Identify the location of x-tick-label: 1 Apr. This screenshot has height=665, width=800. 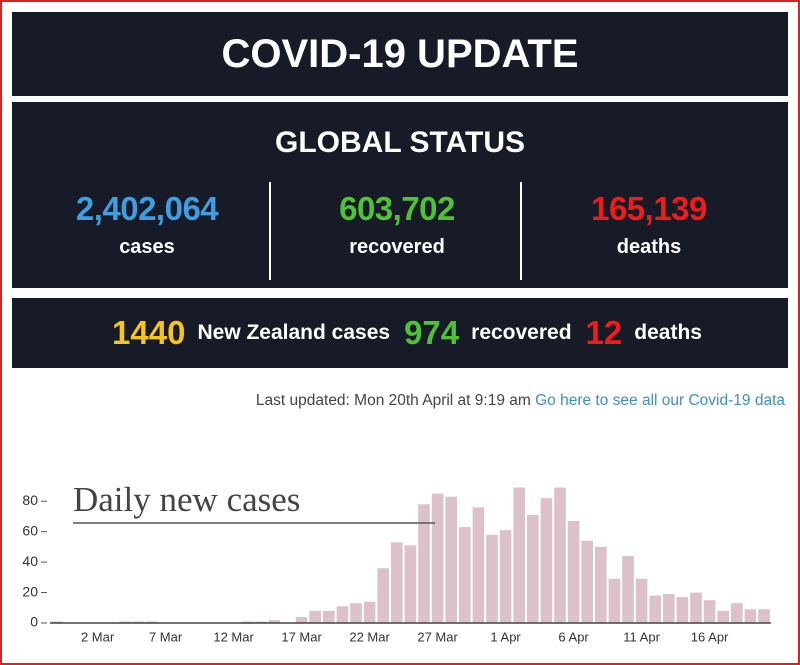
(505, 636).